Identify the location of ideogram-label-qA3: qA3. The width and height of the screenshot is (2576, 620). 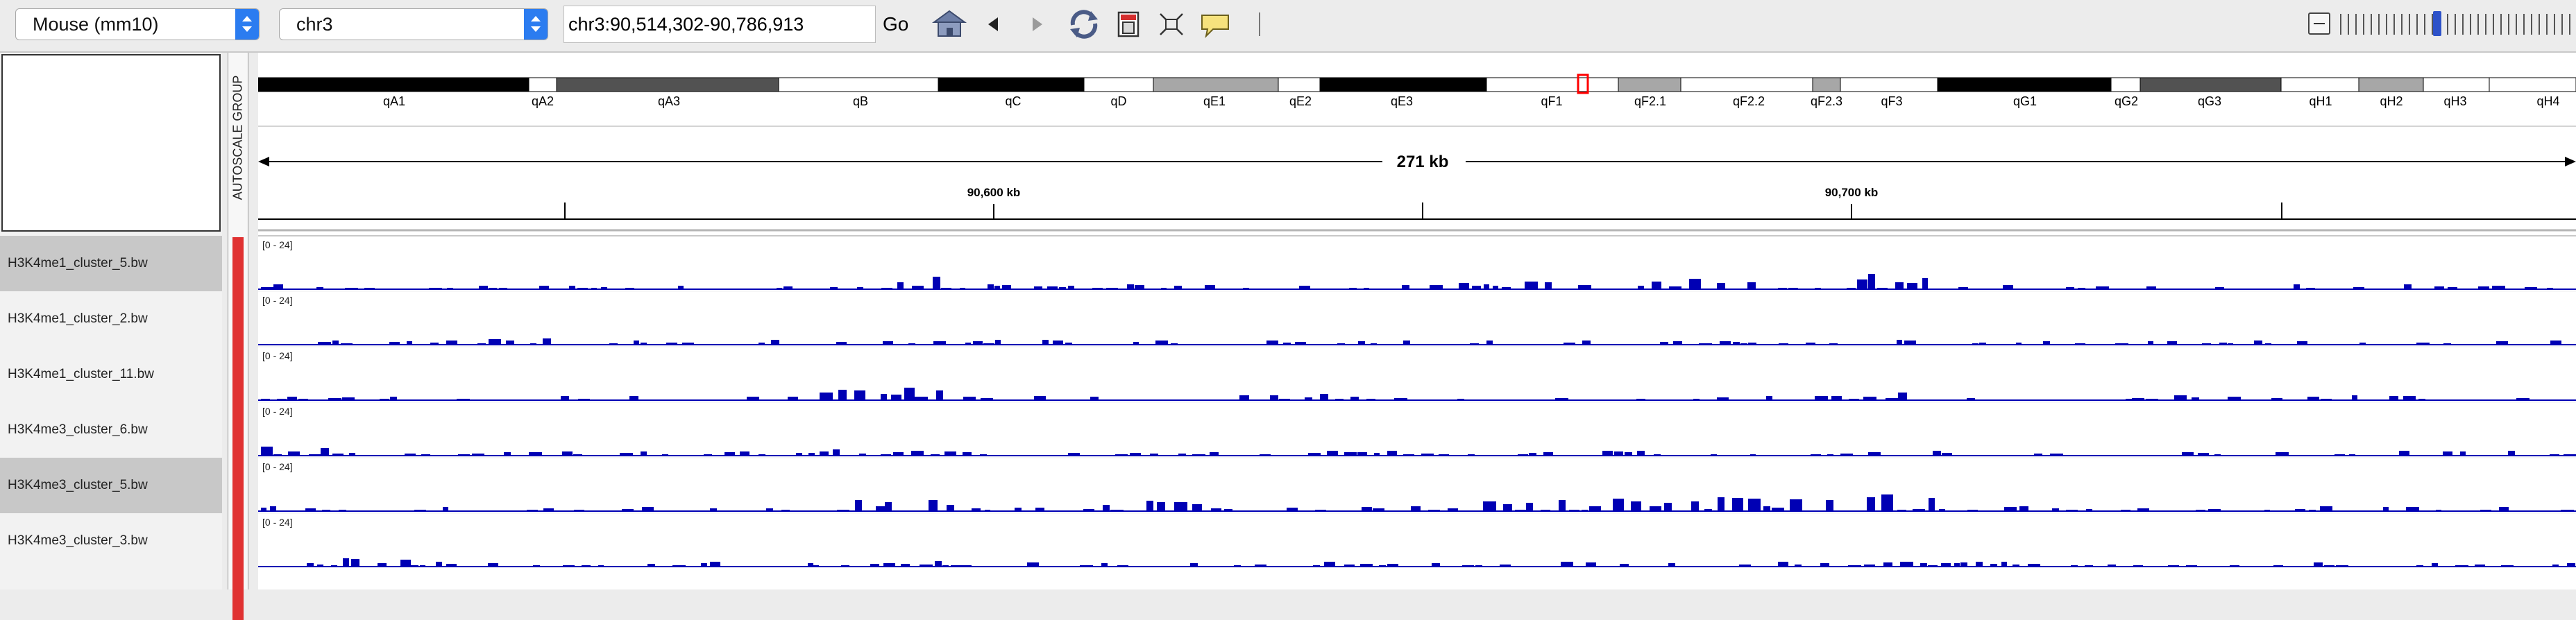
(669, 101).